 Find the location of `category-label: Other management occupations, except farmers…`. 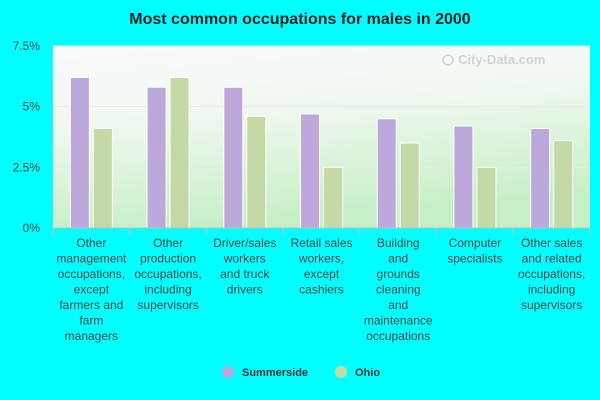

category-label: Other management occupations, except farmers… is located at coordinates (91, 289).